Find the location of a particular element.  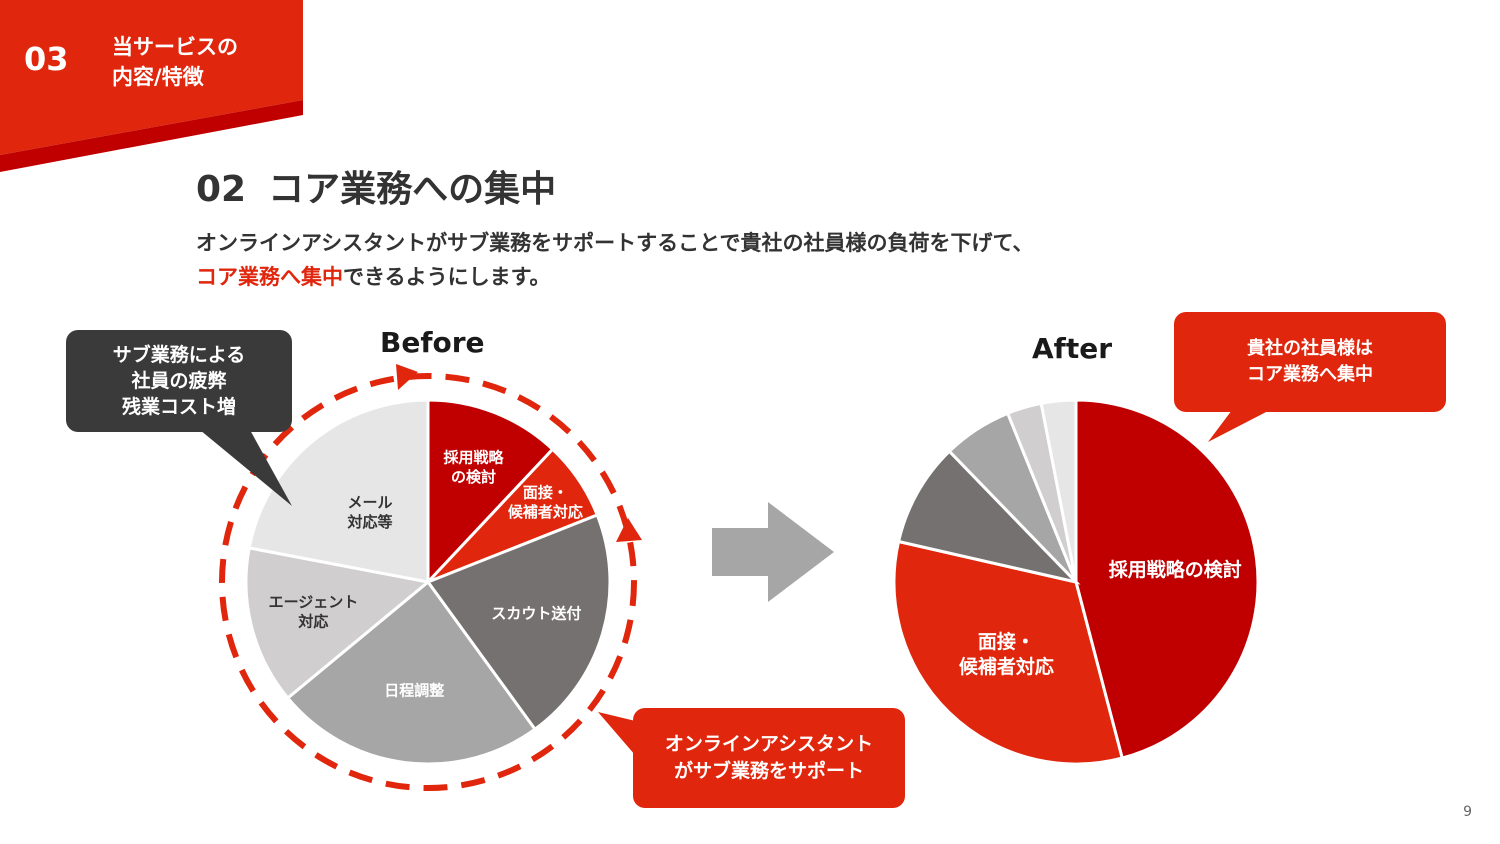

page-title-text: コア業務への集中 is located at coordinates (412, 189).